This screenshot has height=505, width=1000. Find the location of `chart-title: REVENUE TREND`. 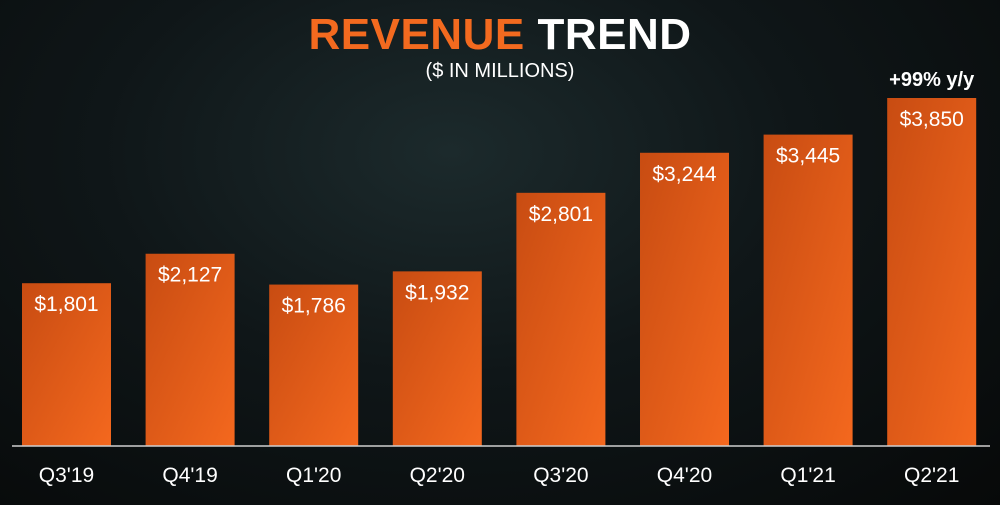

chart-title: REVENUE TREND is located at coordinates (500, 35).